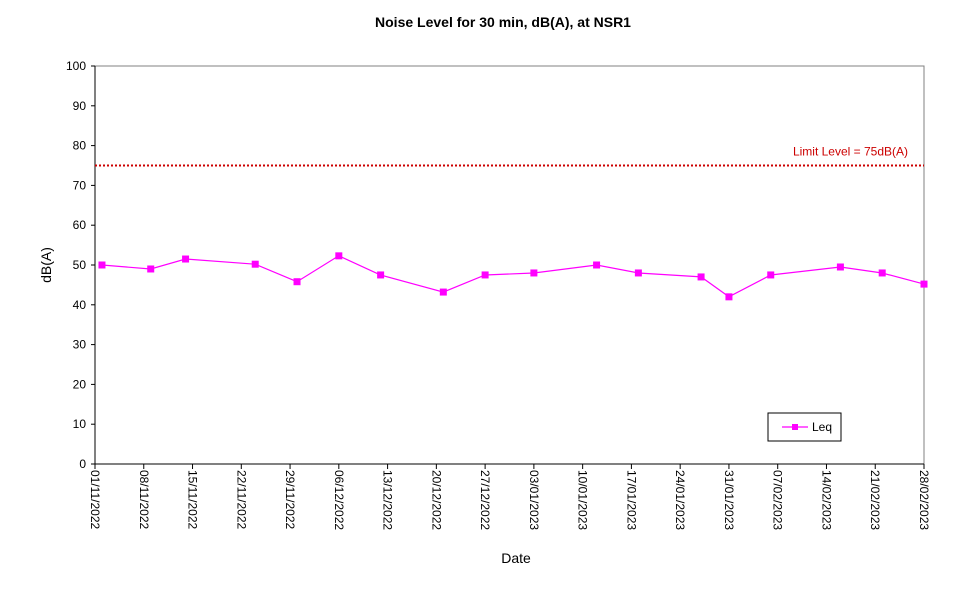 Image resolution: width=966 pixels, height=589 pixels. I want to click on y-tick-label: 70, so click(80, 185).